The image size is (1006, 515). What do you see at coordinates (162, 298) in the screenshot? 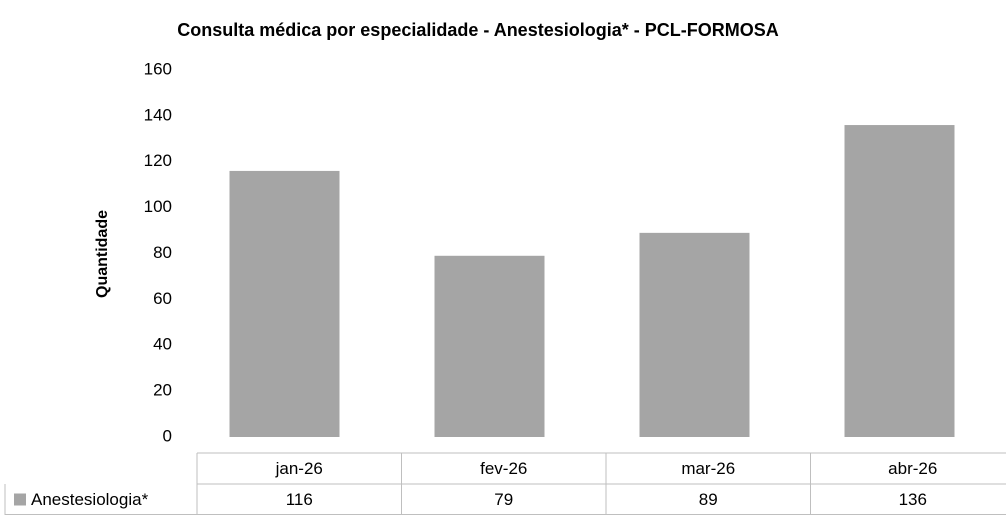
I see `y-tick-label: 60` at bounding box center [162, 298].